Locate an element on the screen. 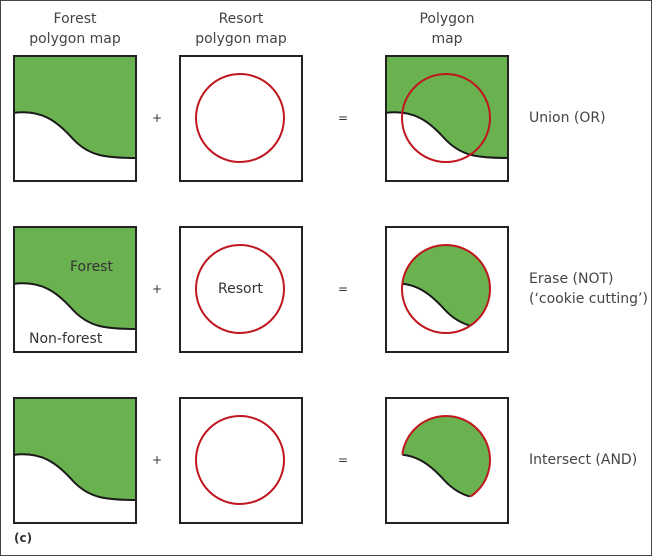 The height and width of the screenshot is (556, 652). operation-label-line: Union (OR) is located at coordinates (567, 118).